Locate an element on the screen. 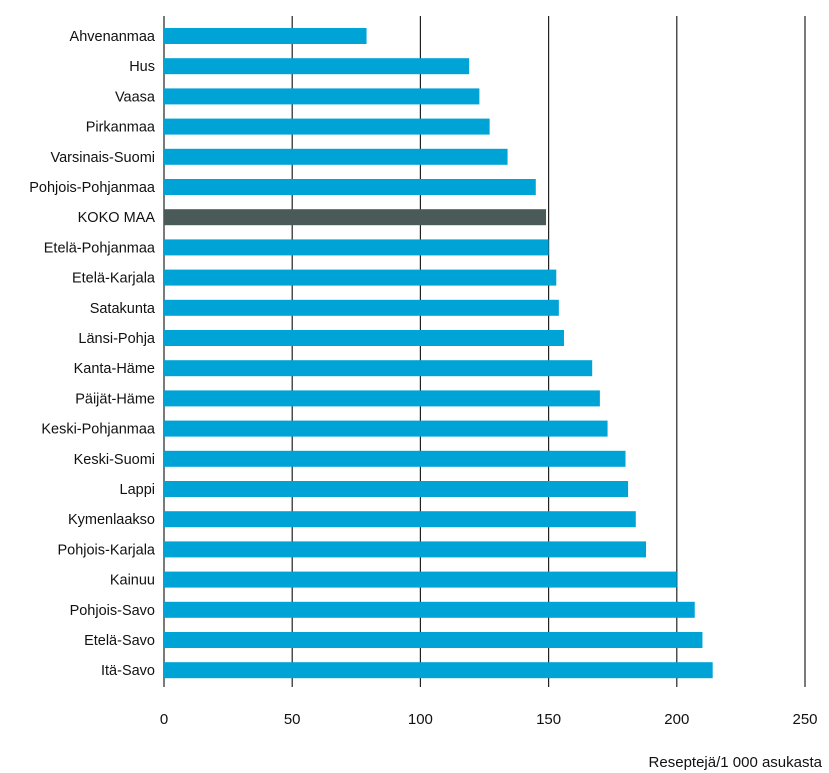  x-tick-label: 150 is located at coordinates (548, 719).